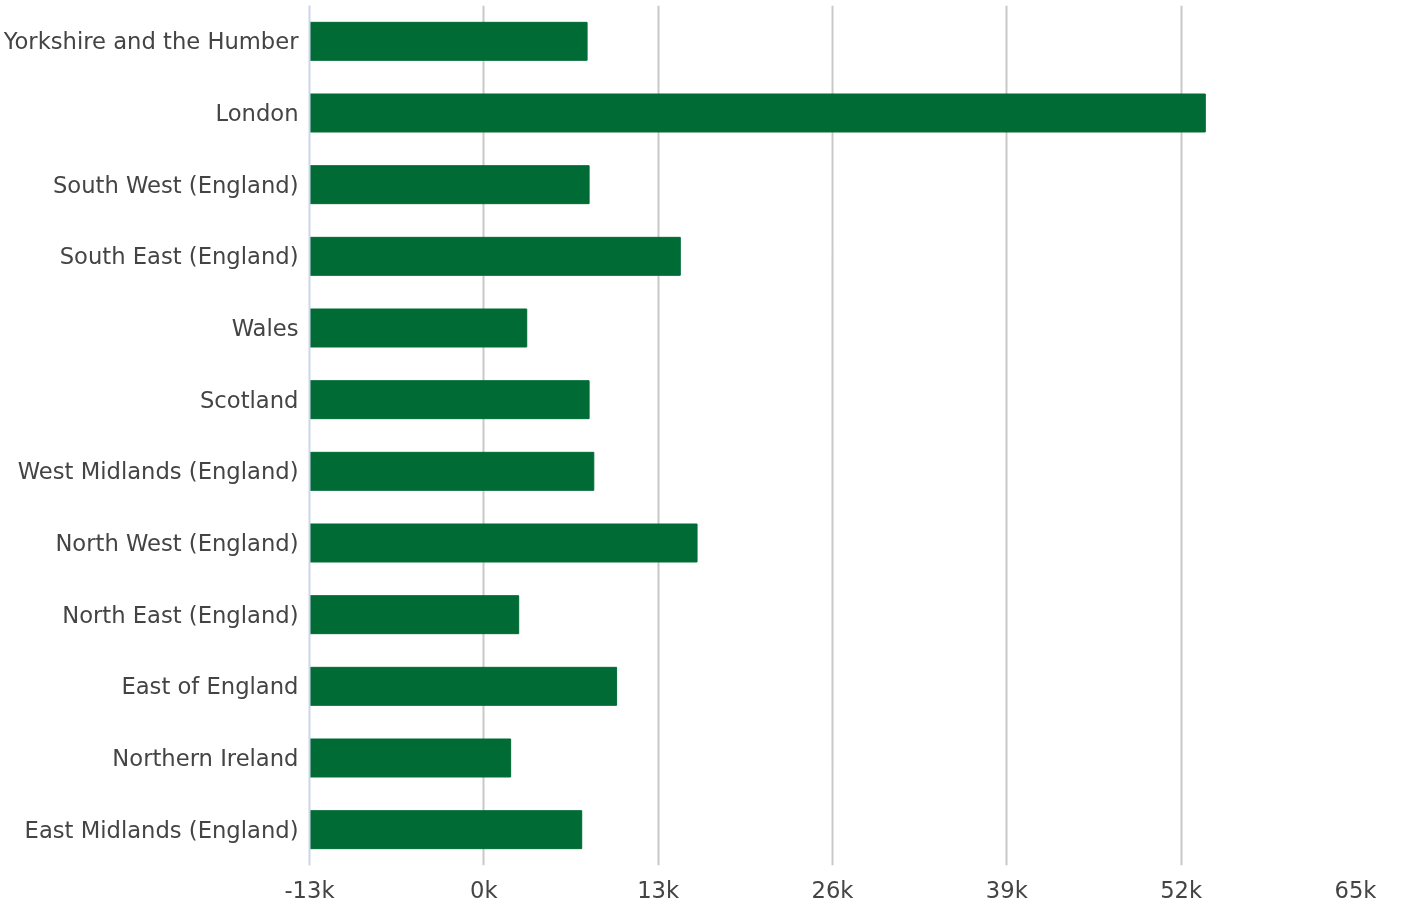  I want to click on x-tick-label: 52k, so click(1182, 889).